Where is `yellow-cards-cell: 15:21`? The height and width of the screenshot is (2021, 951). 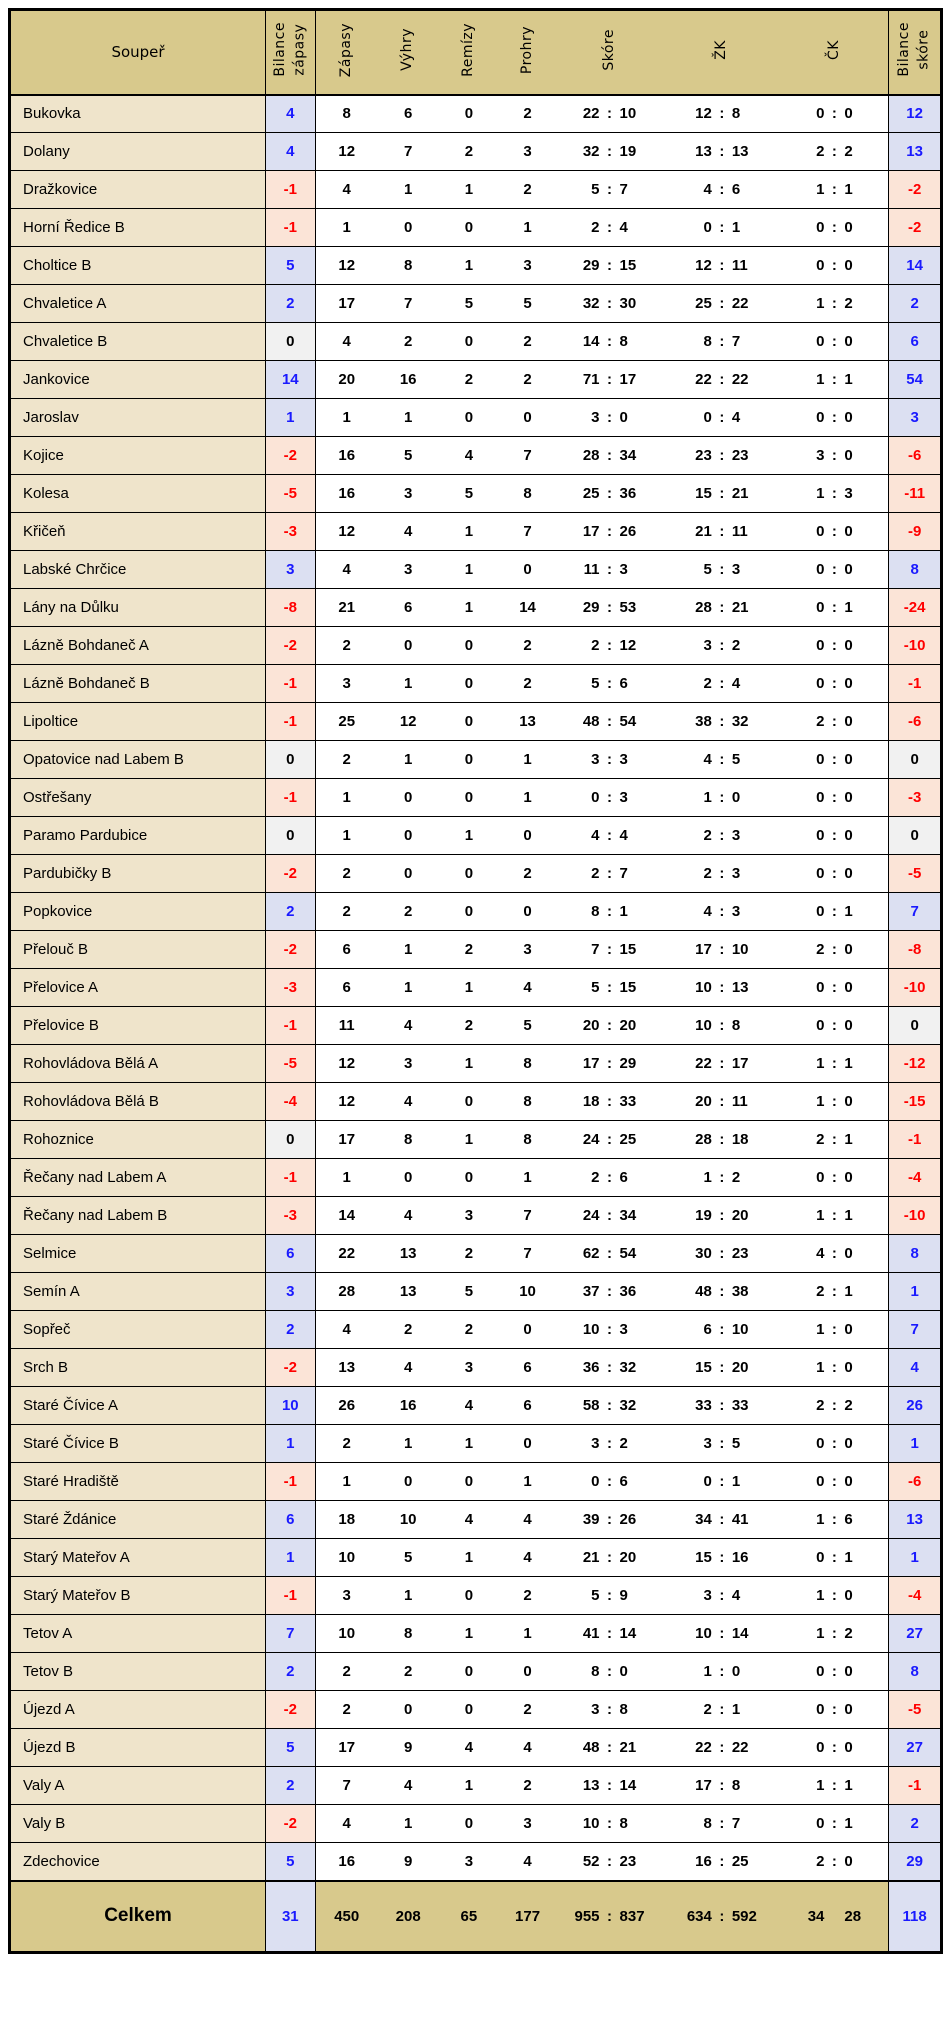 yellow-cards-cell: 15:21 is located at coordinates (722, 493).